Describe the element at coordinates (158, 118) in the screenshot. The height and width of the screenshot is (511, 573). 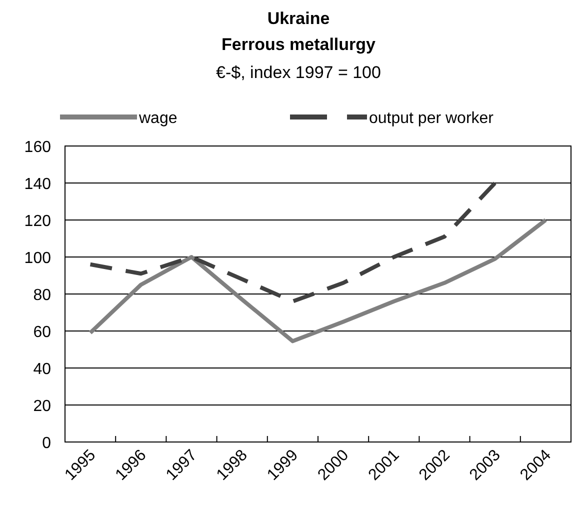
I see `legend-label: wage` at that location.